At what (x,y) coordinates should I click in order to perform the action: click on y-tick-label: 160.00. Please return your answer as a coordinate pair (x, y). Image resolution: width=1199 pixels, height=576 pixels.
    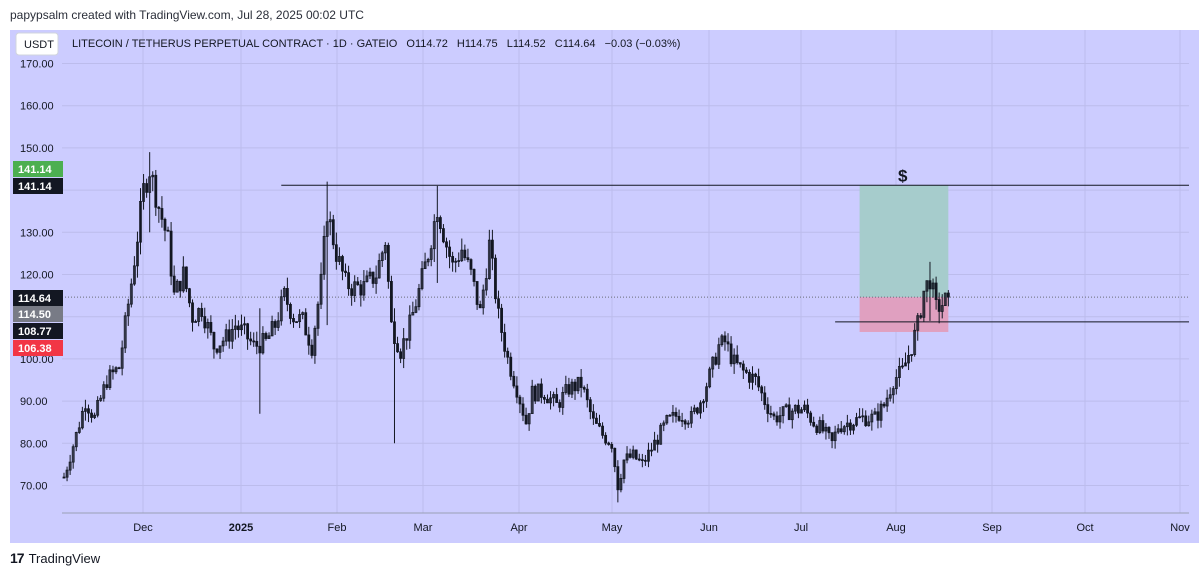
    Looking at the image, I should click on (37, 107).